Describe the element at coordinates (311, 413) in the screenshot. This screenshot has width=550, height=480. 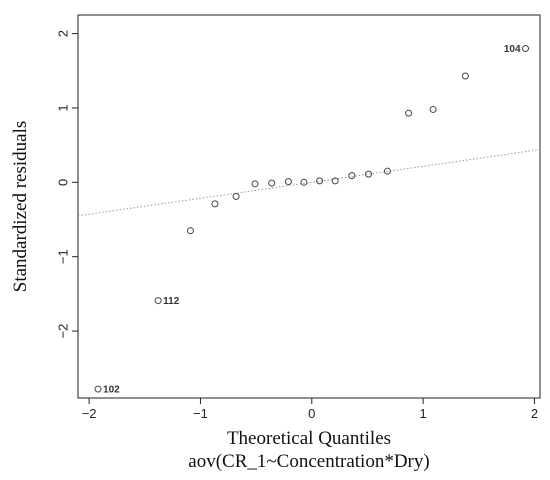
I see `x-tick-label: 0` at that location.